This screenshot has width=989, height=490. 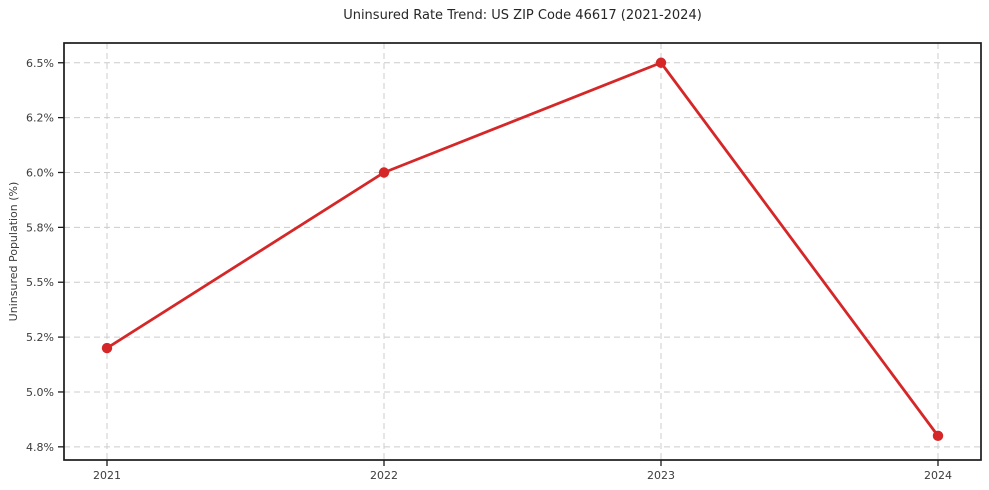 What do you see at coordinates (938, 475) in the screenshot?
I see `x-tick-label: 2024` at bounding box center [938, 475].